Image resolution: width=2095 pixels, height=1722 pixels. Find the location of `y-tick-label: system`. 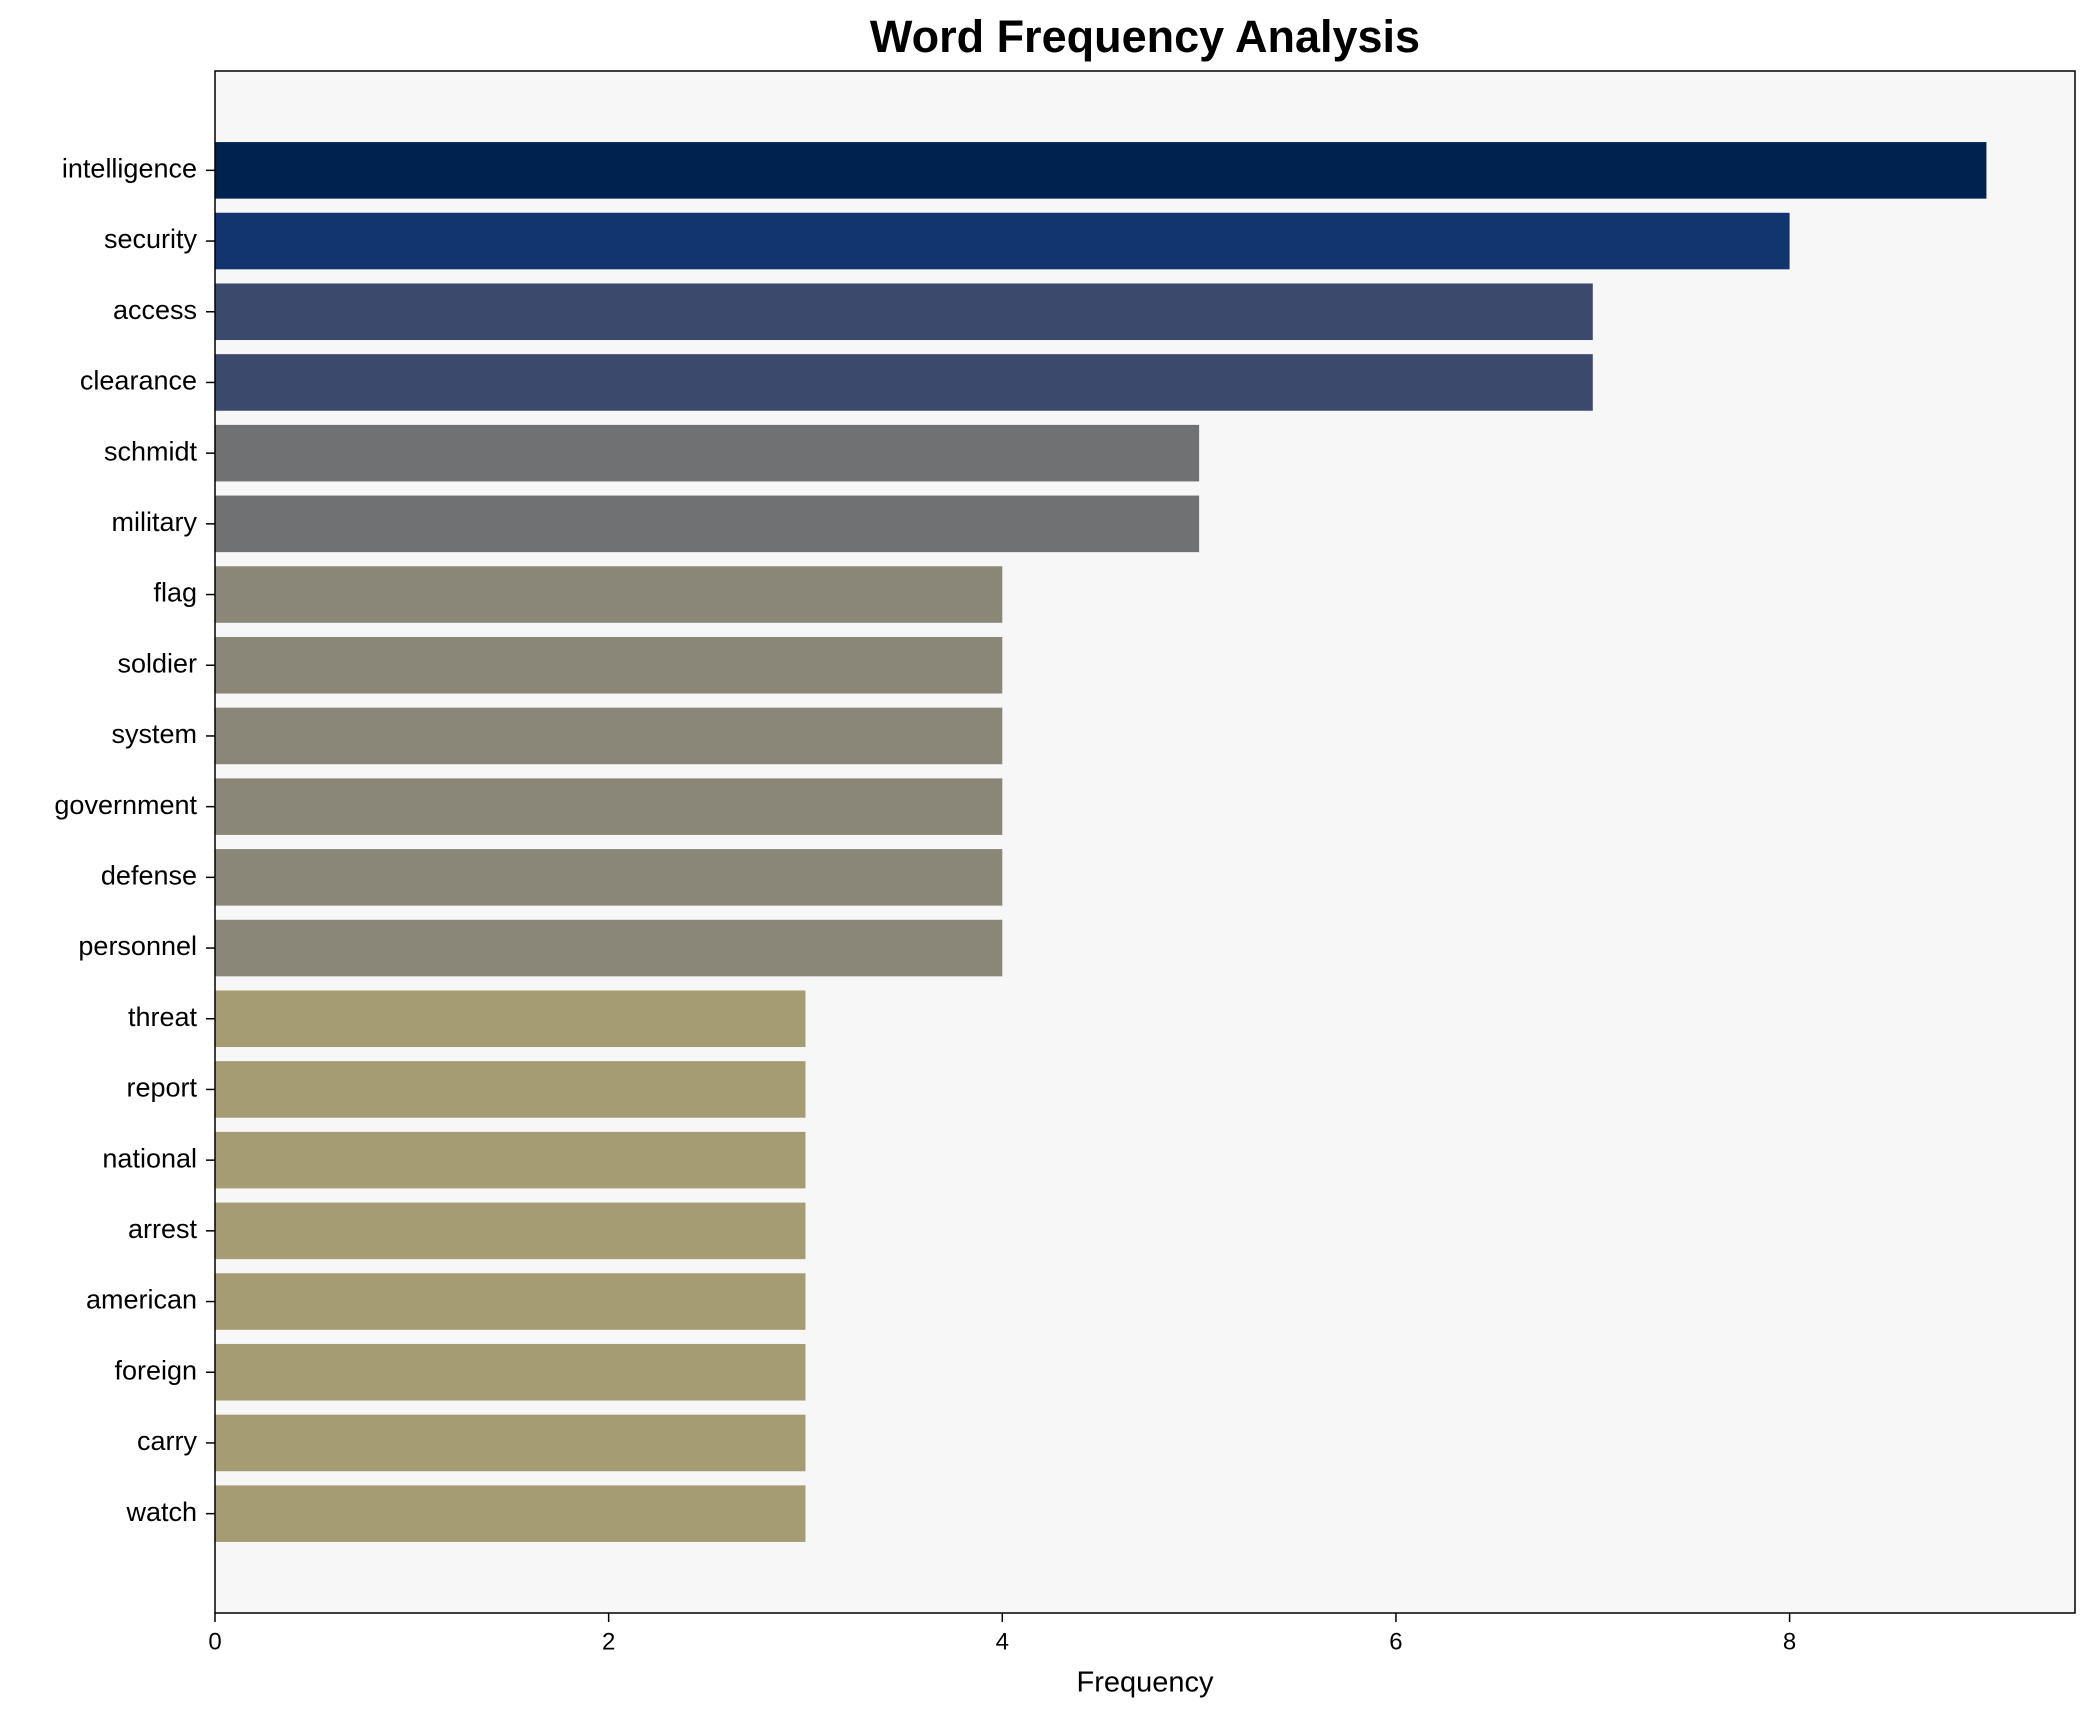

y-tick-label: system is located at coordinates (154, 734).